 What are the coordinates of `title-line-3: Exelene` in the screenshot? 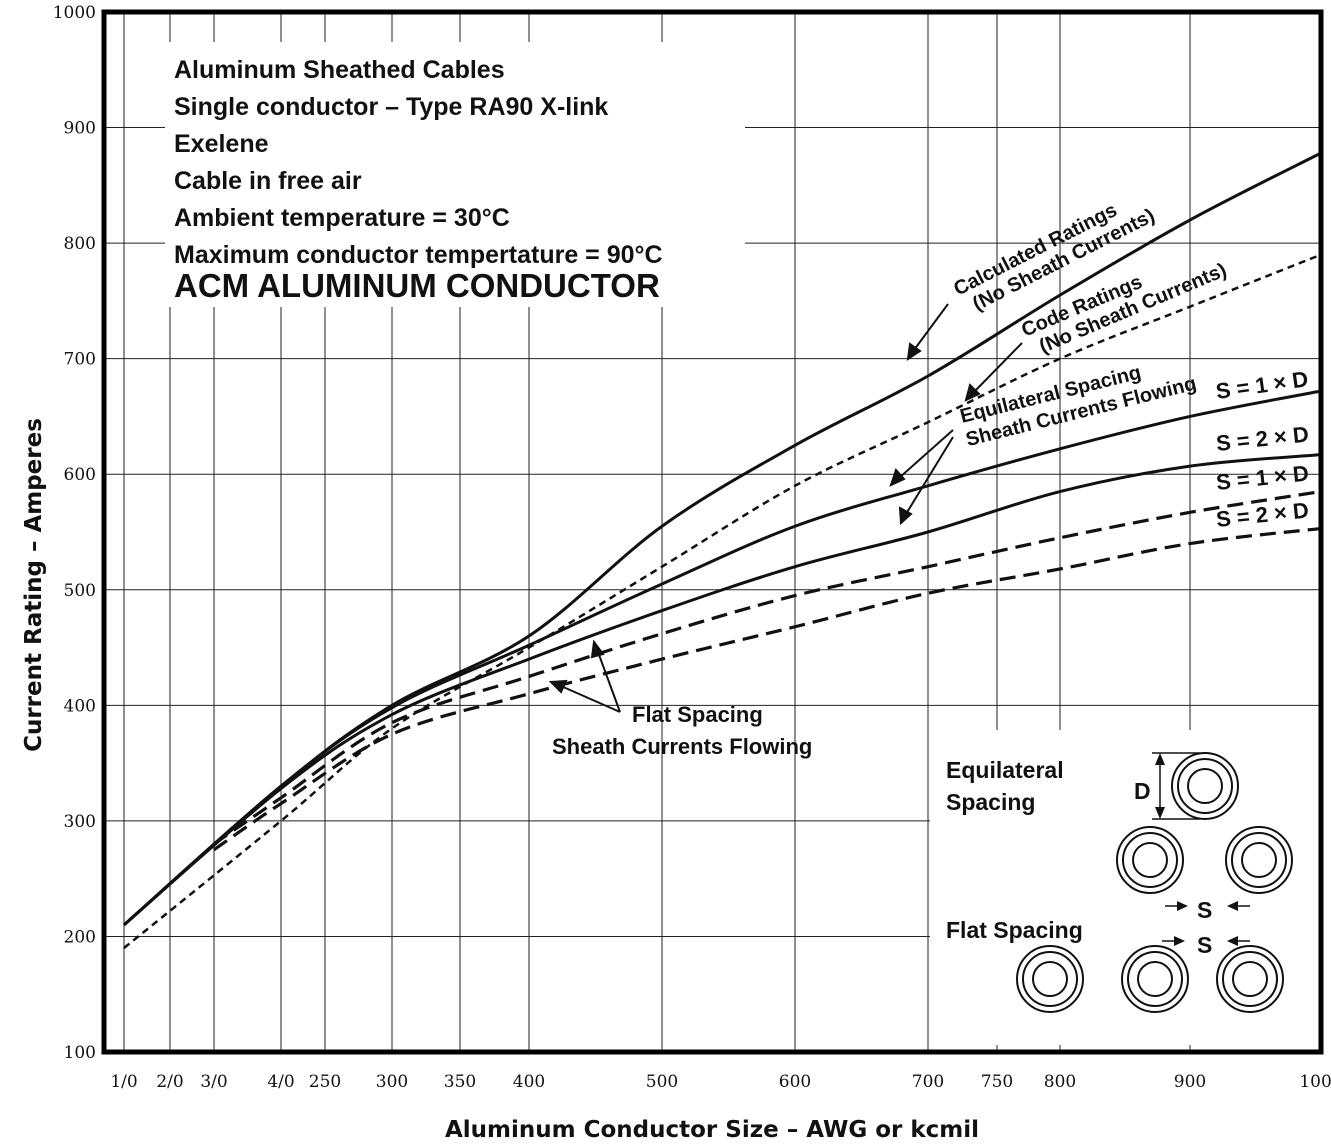 It's located at (221, 144).